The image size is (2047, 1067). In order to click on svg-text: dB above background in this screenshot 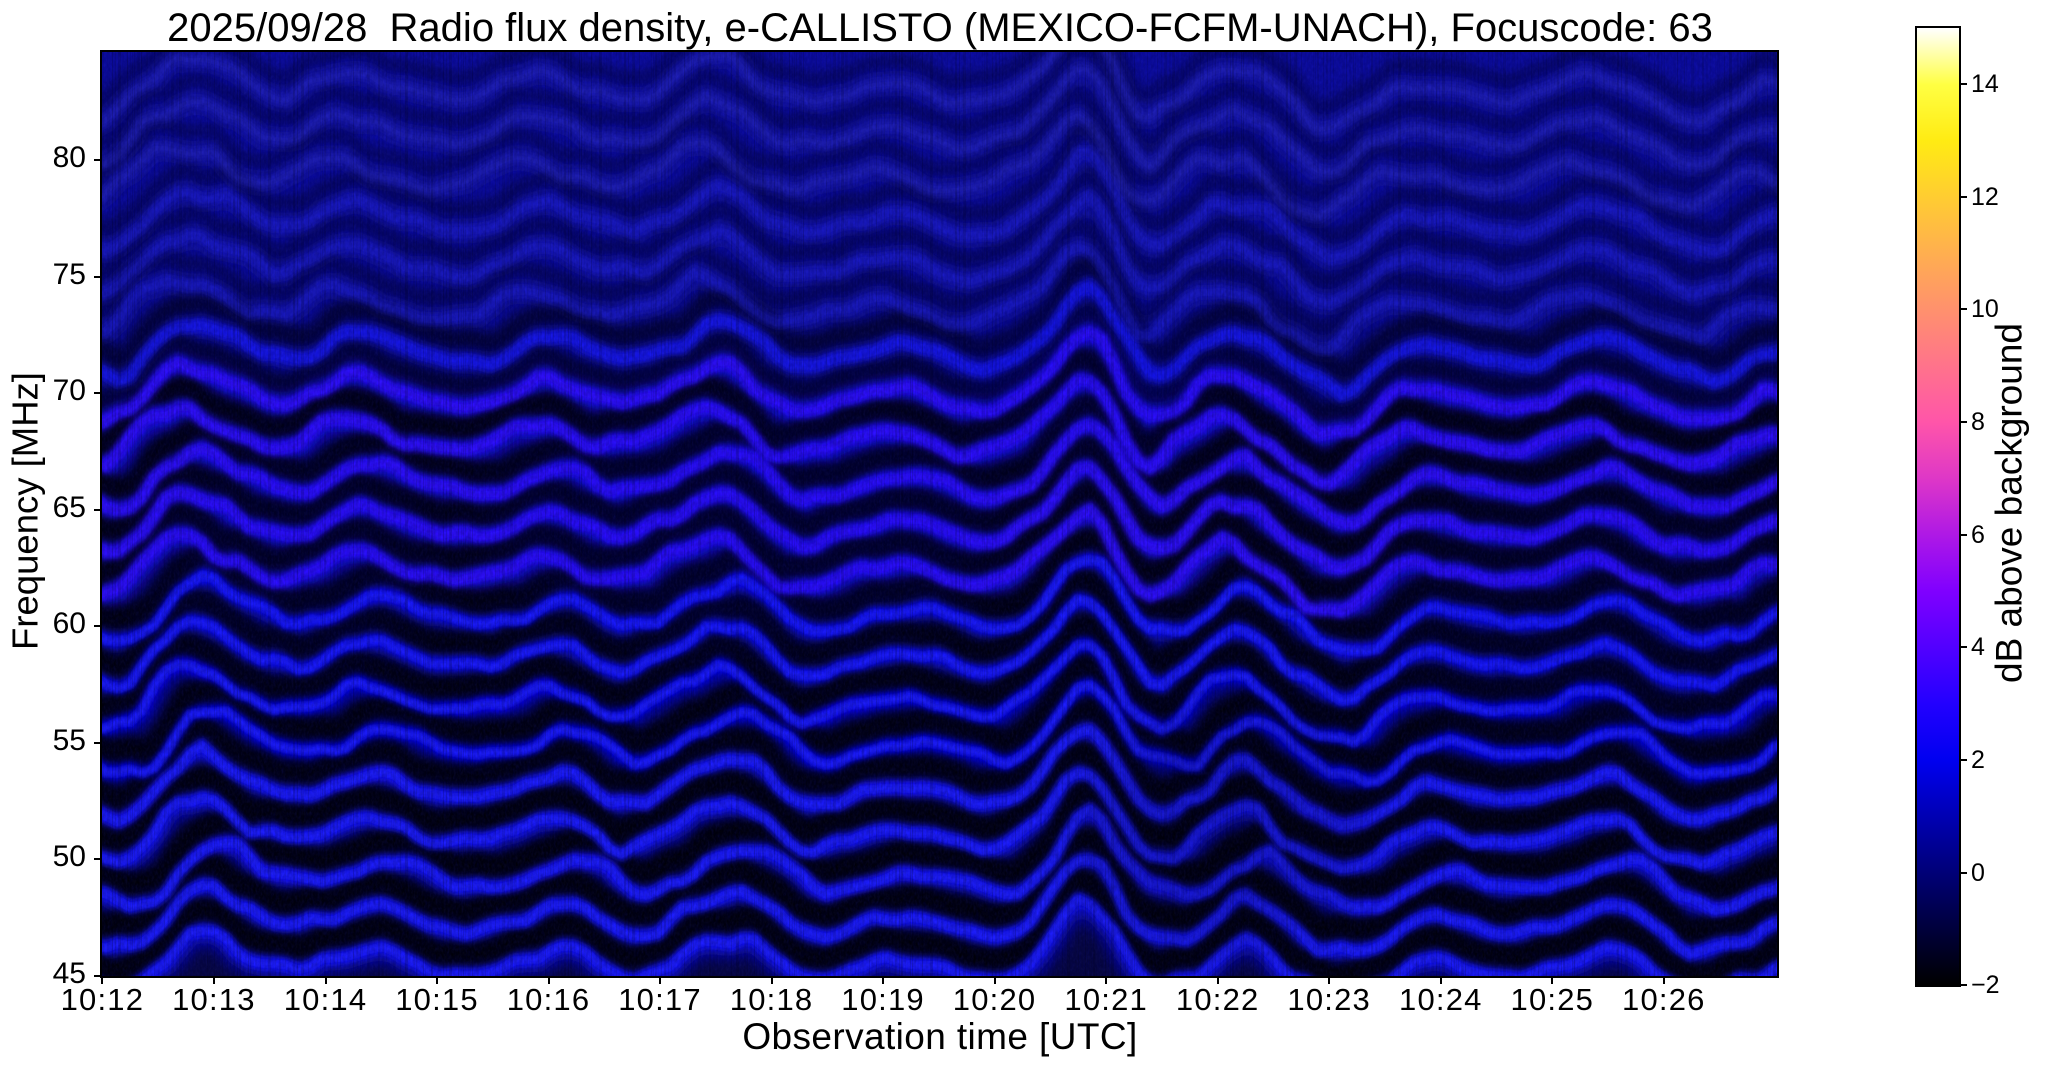, I will do `click(2009, 503)`.